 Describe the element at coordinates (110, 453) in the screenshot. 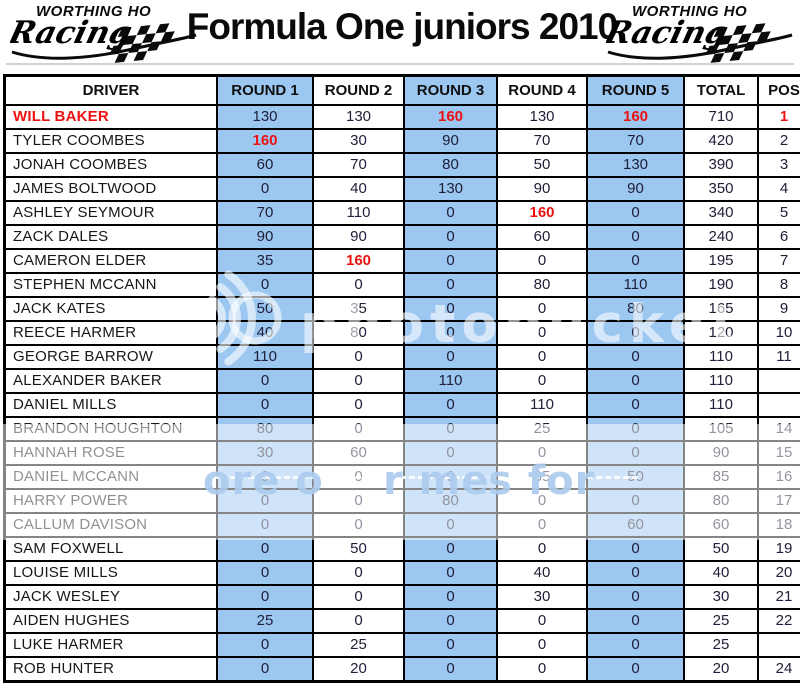

I see `driver-cell: HANNAH ROSE` at that location.